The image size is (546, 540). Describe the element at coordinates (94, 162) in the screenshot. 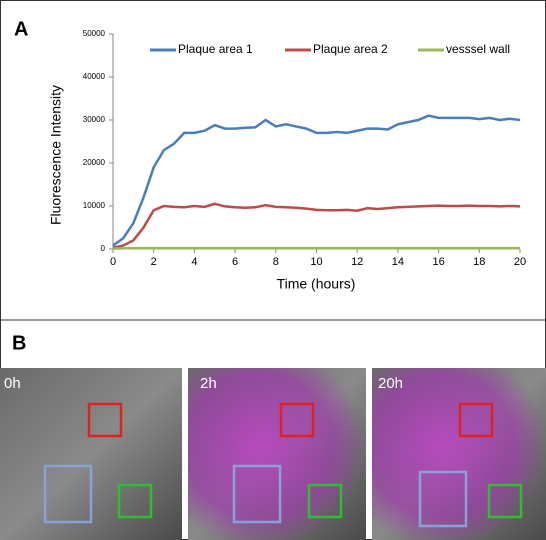

I see `y-tick-label: 20000` at that location.